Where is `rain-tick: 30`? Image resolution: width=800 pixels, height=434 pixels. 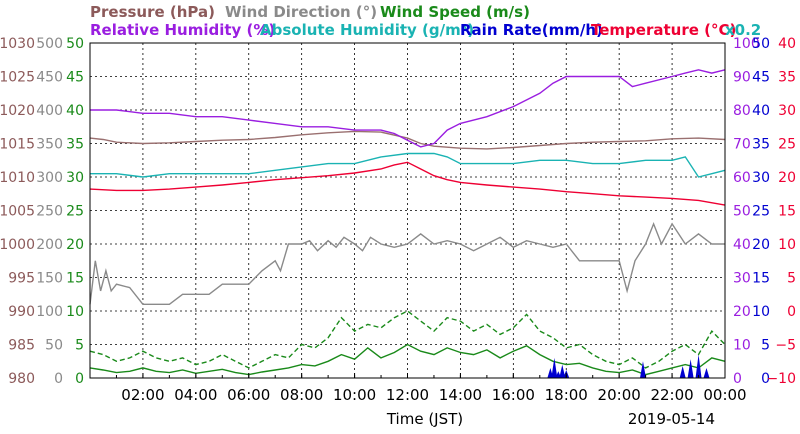
rain-tick: 30 is located at coordinates (761, 178).